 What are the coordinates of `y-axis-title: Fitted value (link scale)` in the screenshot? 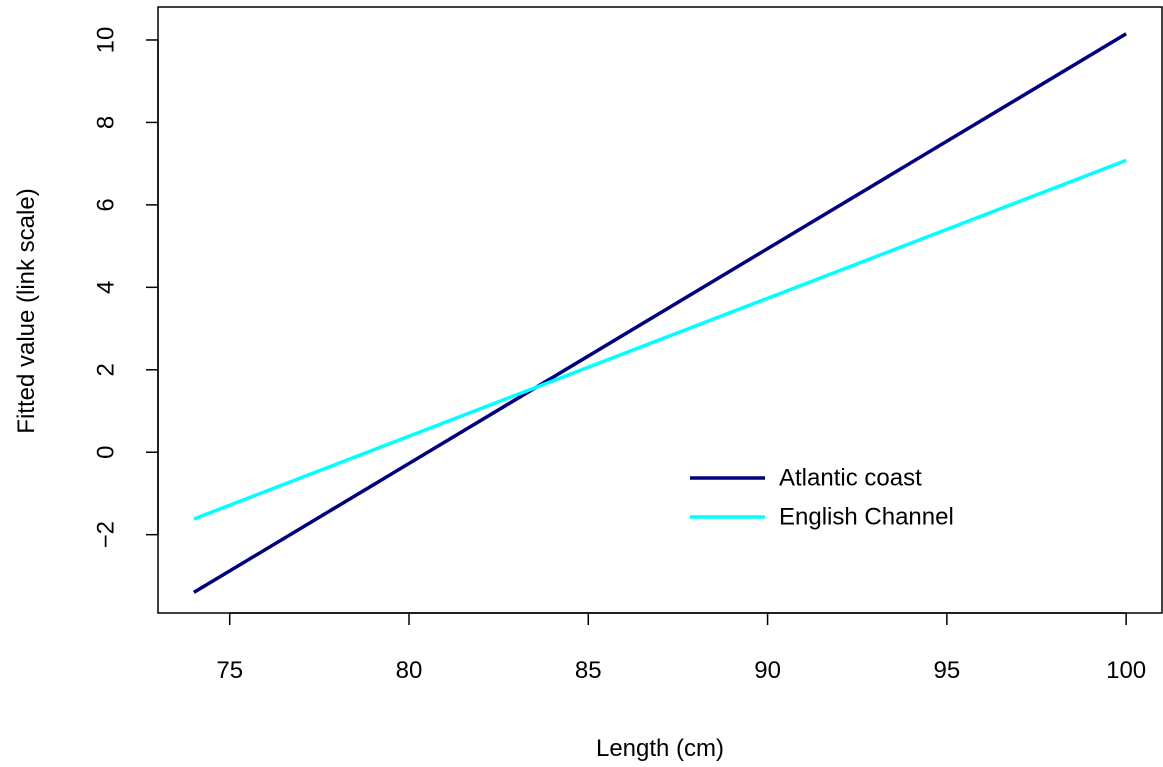 It's located at (26, 310).